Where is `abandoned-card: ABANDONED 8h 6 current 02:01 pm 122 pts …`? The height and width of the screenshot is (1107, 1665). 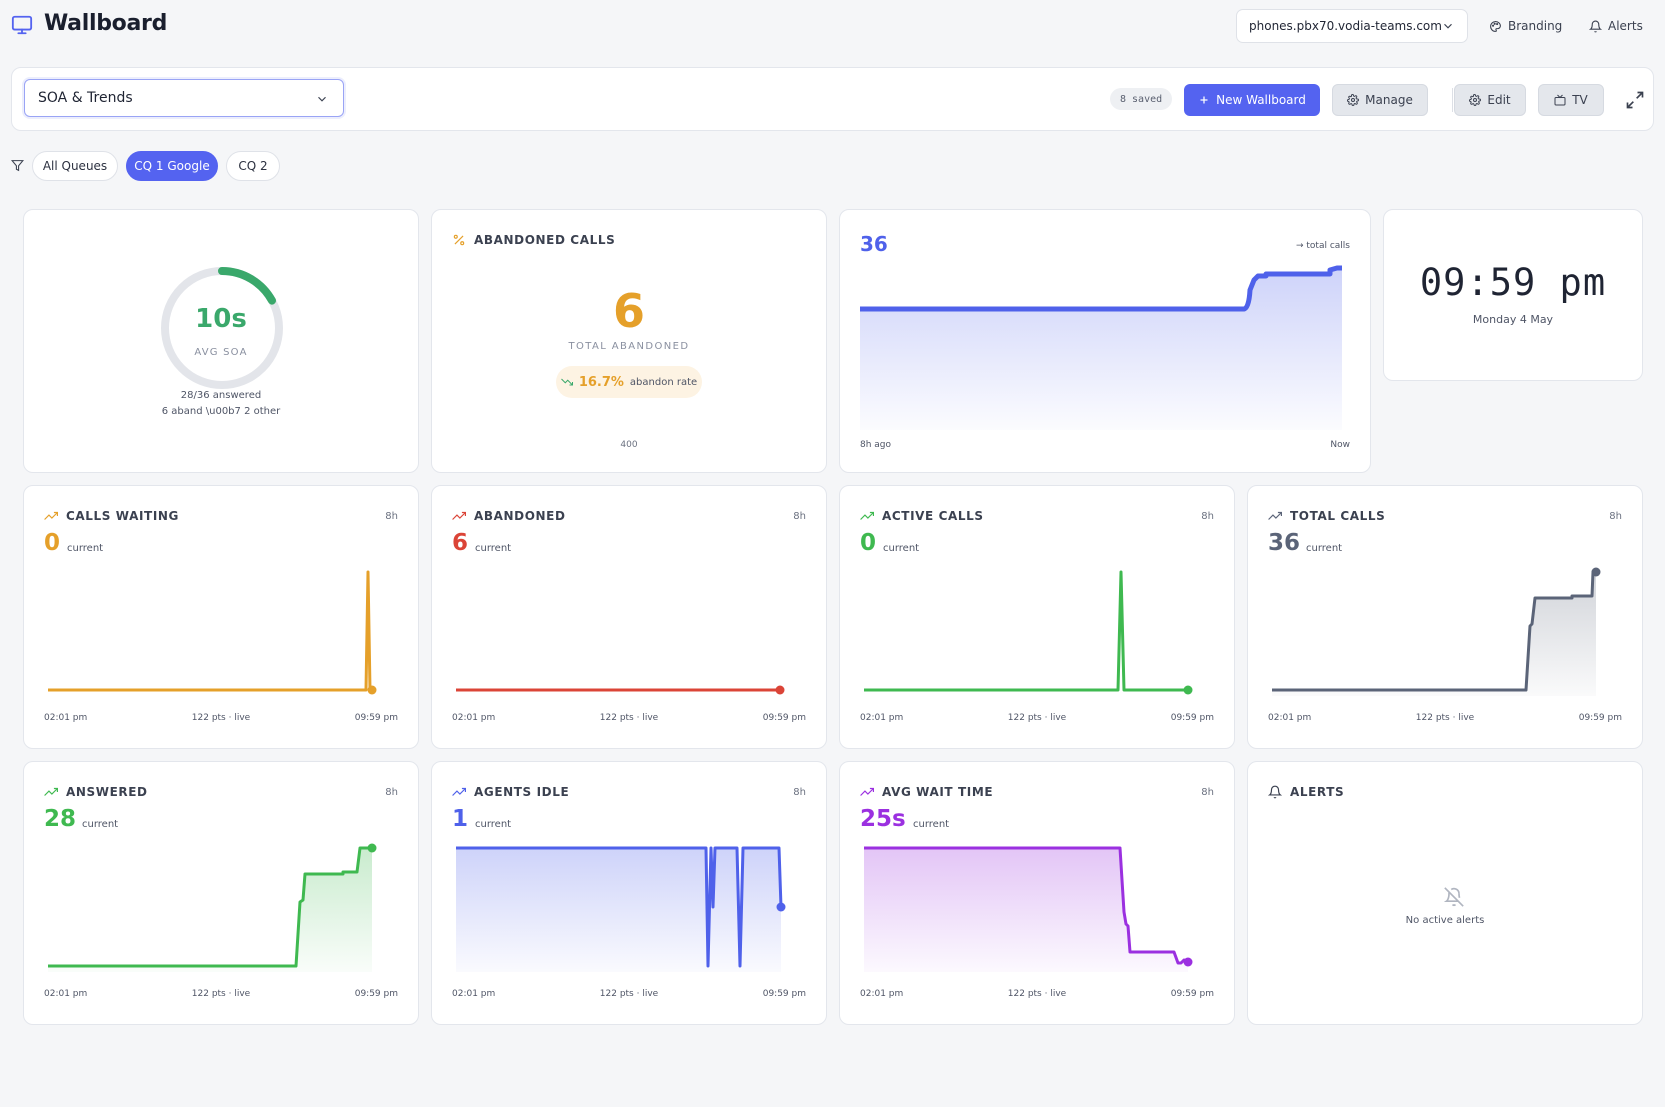
abandoned-card: ABANDONED 8h 6 current 02:01 pm 122 pts … is located at coordinates (629, 617).